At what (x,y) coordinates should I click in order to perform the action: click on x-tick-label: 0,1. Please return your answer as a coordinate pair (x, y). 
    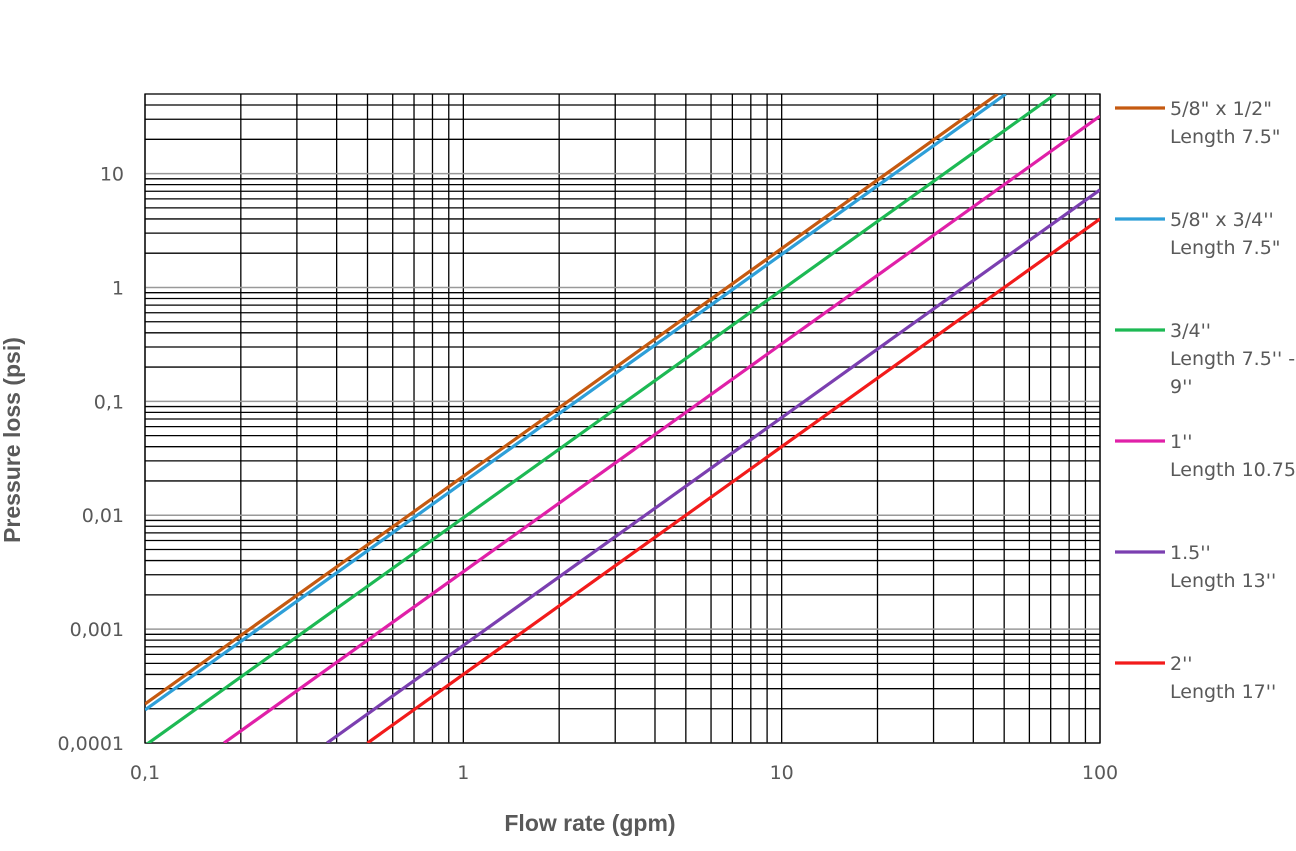
    Looking at the image, I should click on (145, 773).